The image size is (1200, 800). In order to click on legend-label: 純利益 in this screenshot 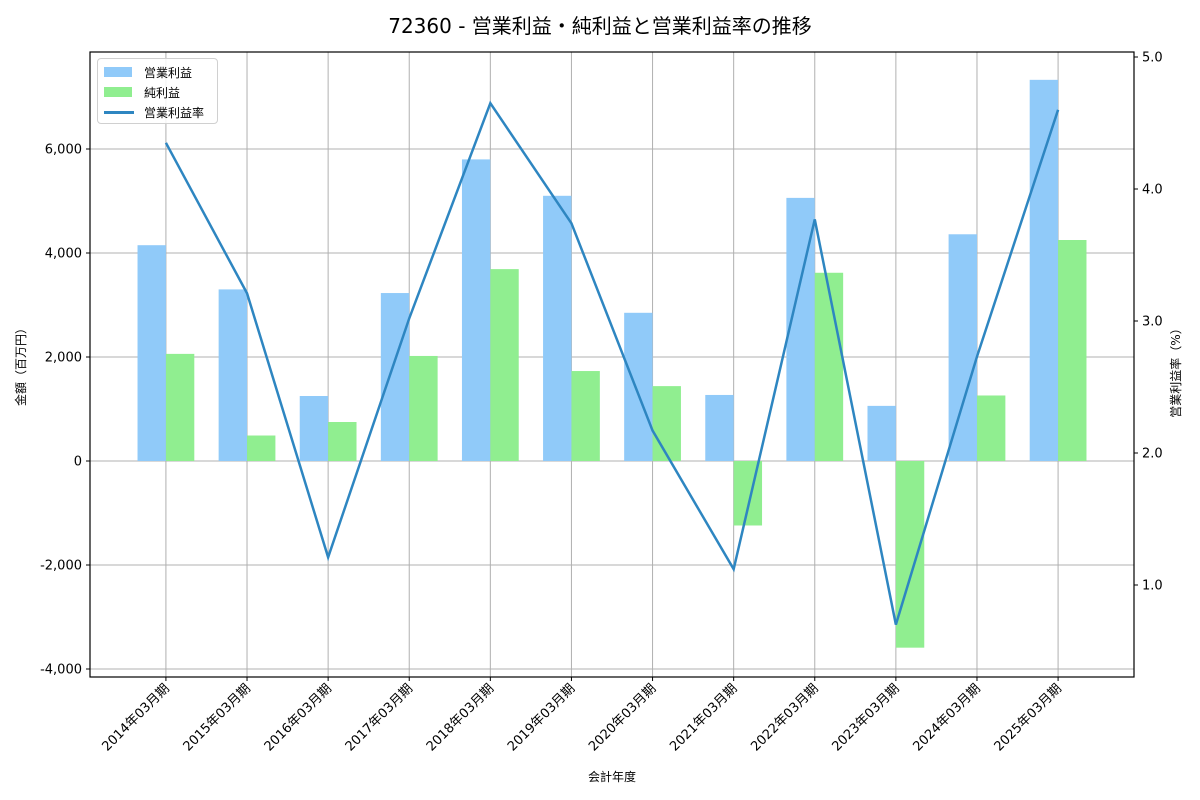, I will do `click(162, 92)`.